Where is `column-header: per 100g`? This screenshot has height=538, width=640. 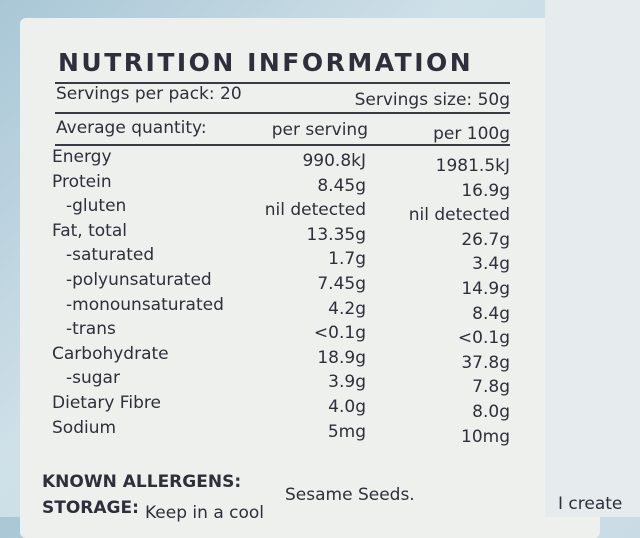
column-header: per 100g is located at coordinates (471, 134).